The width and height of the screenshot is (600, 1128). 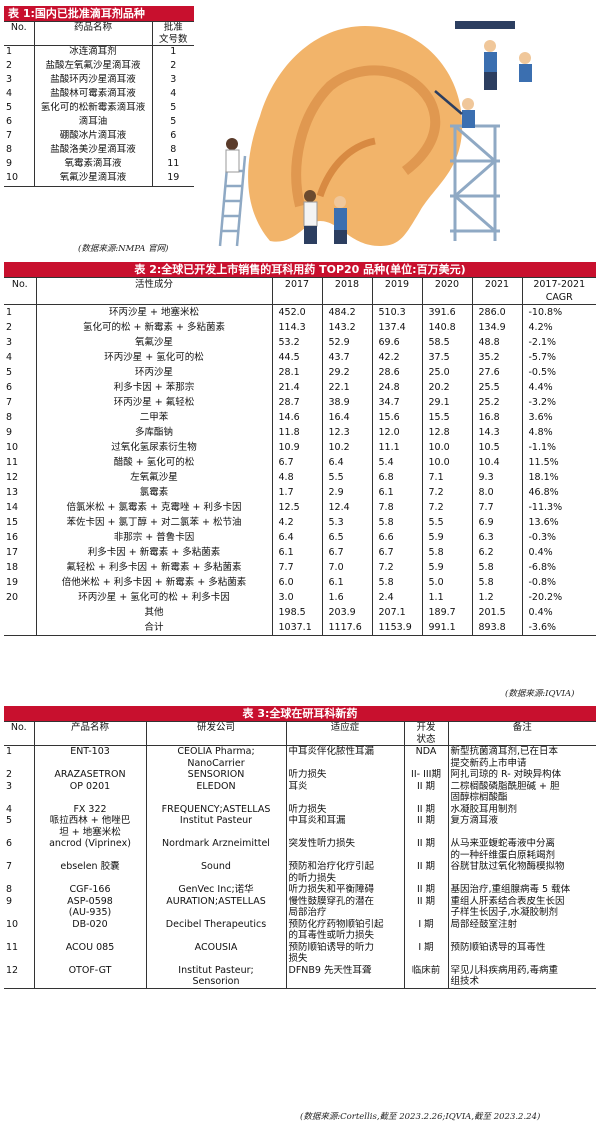 What do you see at coordinates (558, 537) in the screenshot?
I see `table-cell: -0.3%` at bounding box center [558, 537].